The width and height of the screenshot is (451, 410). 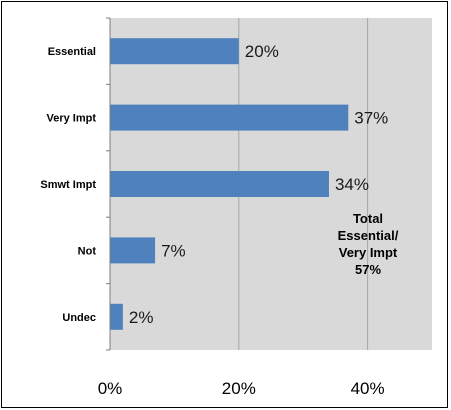 What do you see at coordinates (219, 184) in the screenshot?
I see `bar-smwt-impt` at bounding box center [219, 184].